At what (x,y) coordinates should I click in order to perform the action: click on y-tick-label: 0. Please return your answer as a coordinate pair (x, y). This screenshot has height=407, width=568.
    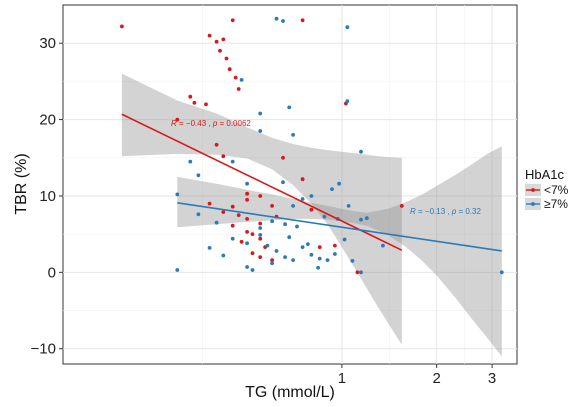
    Looking at the image, I should click on (52, 272).